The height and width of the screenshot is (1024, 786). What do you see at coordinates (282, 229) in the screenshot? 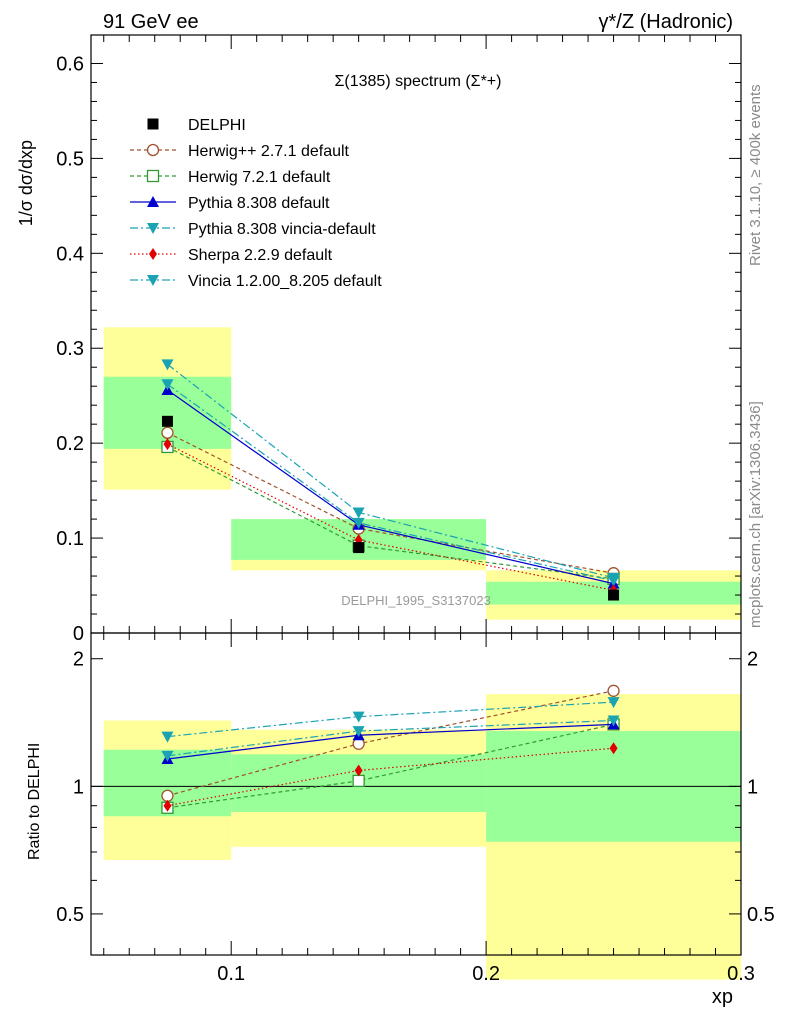
I see `legend-label: Pythia 8.308 vincia-default` at bounding box center [282, 229].